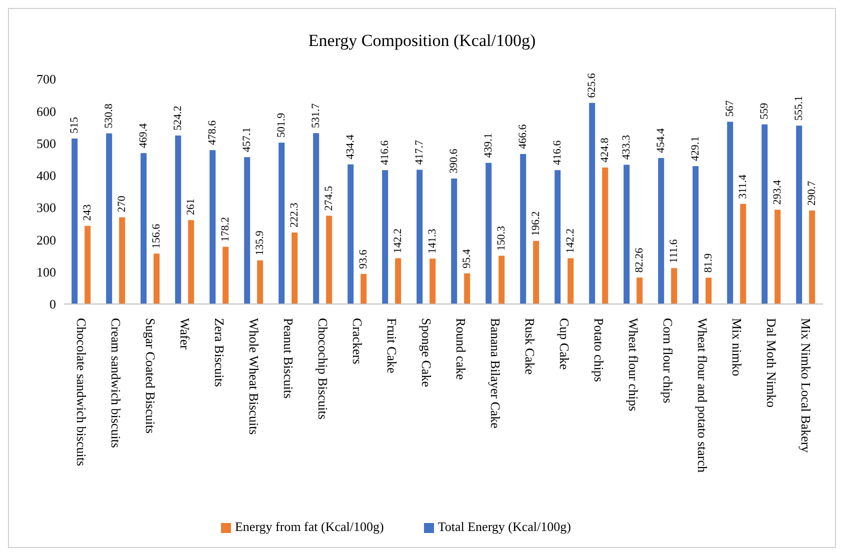 This screenshot has width=844, height=556. Describe the element at coordinates (109, 115) in the screenshot. I see `data-label: 530.8` at that location.